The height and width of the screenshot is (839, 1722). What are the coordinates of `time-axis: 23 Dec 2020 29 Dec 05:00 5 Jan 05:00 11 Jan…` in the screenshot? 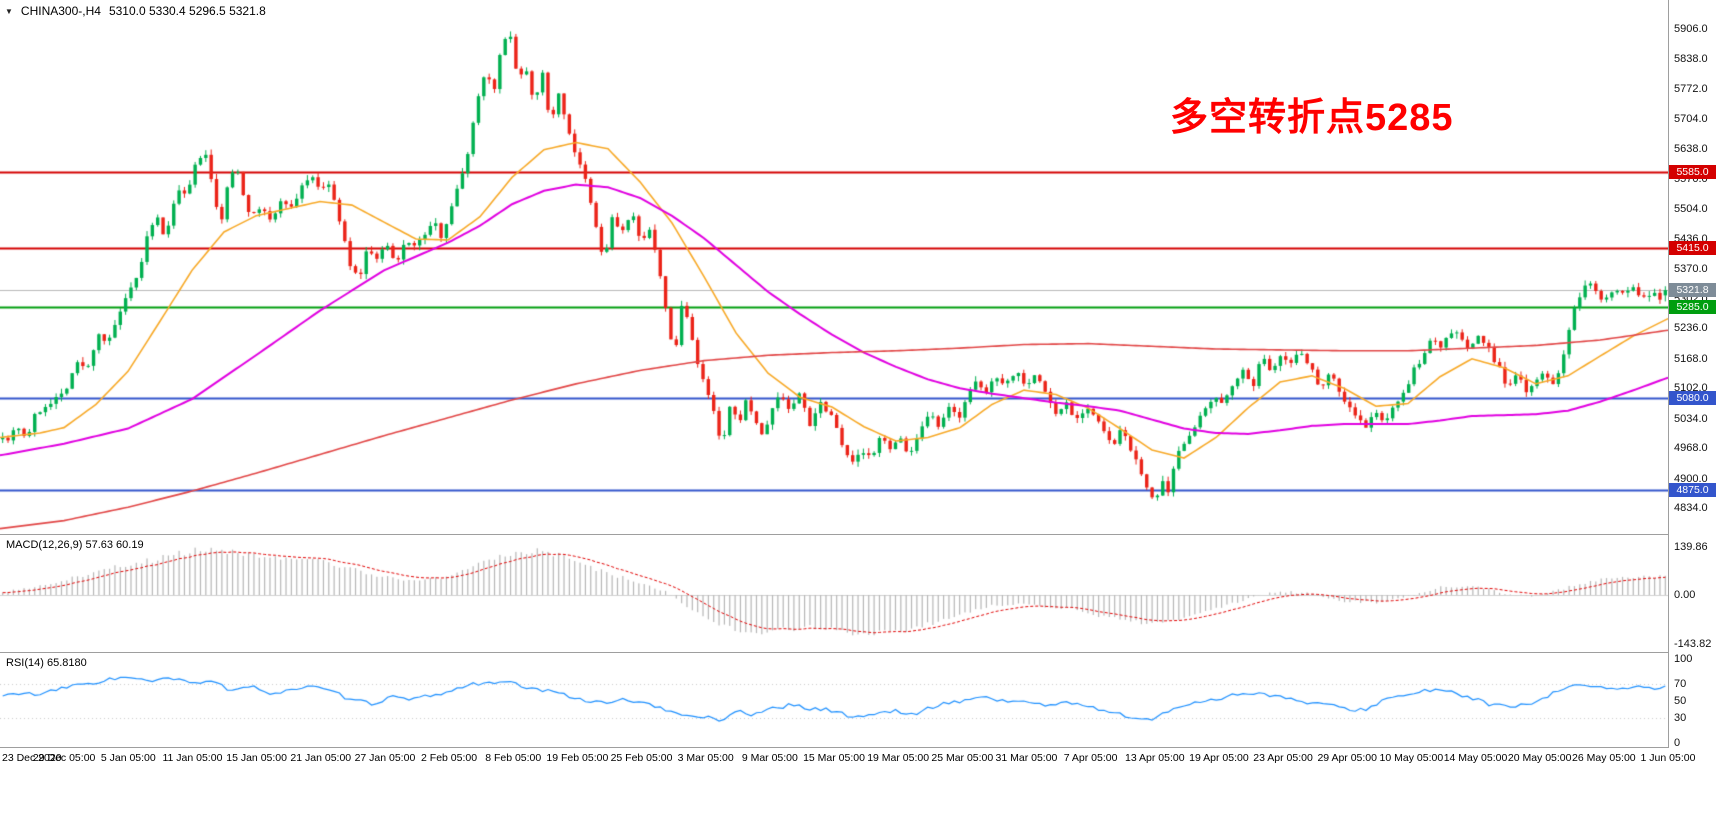 It's located at (861, 761).